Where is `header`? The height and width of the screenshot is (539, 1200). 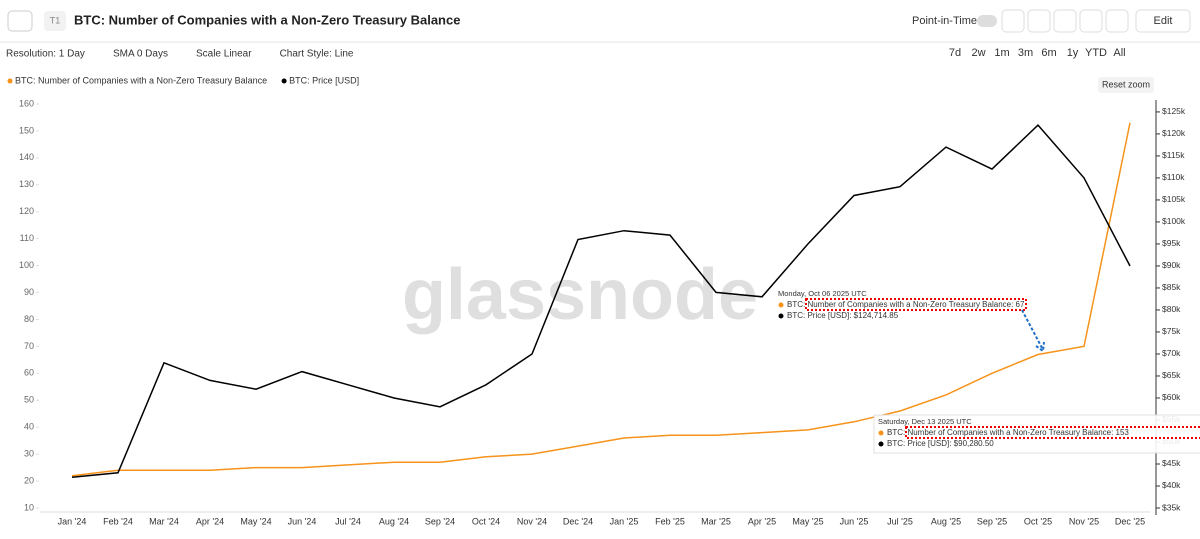
header is located at coordinates (600, 21).